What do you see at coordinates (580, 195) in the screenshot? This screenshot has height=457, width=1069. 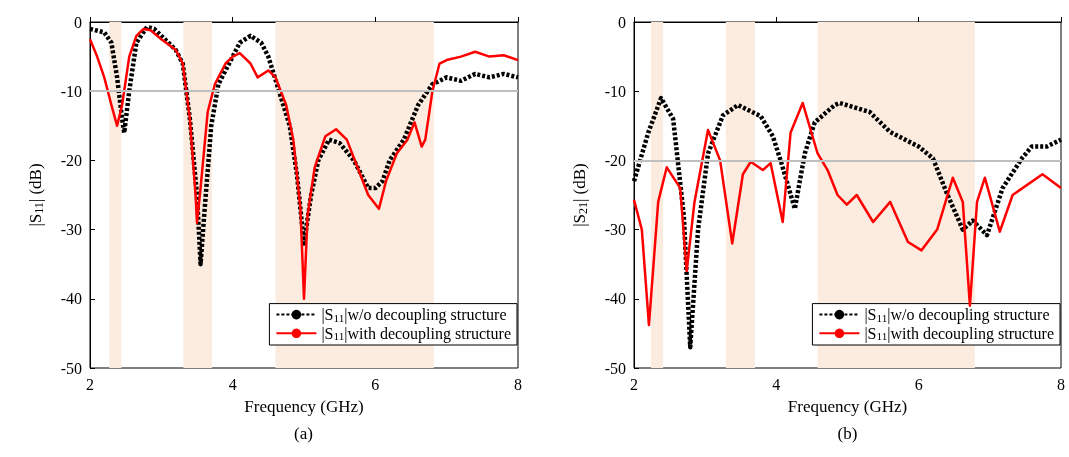 I see `y-axis-title: |S21| (dB)` at bounding box center [580, 195].